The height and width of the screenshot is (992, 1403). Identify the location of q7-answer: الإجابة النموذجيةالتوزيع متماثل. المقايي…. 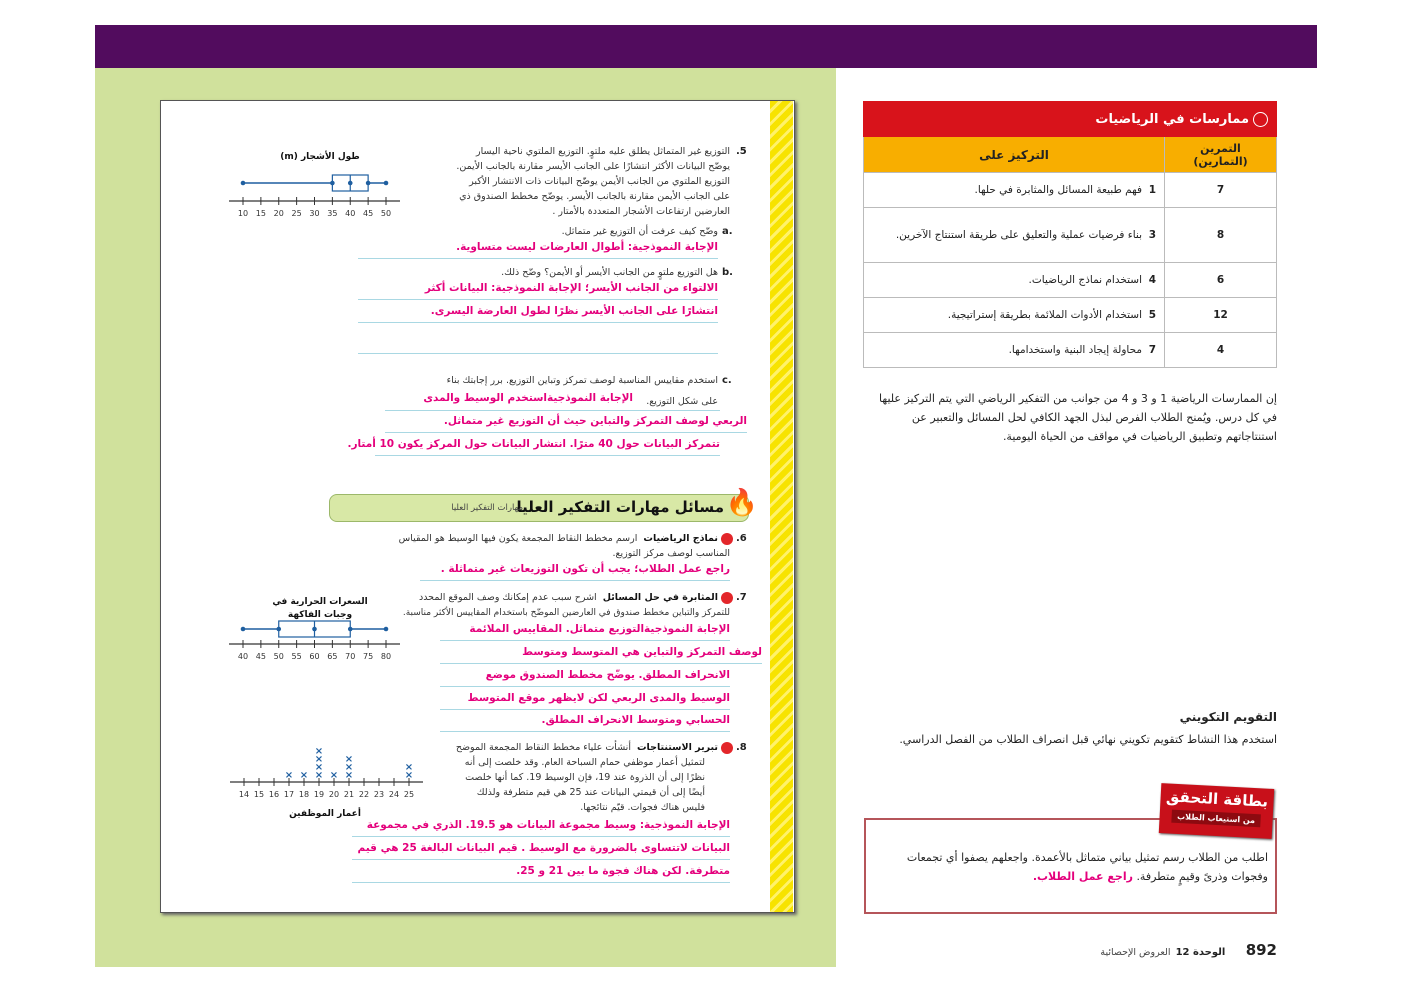
(585, 631).